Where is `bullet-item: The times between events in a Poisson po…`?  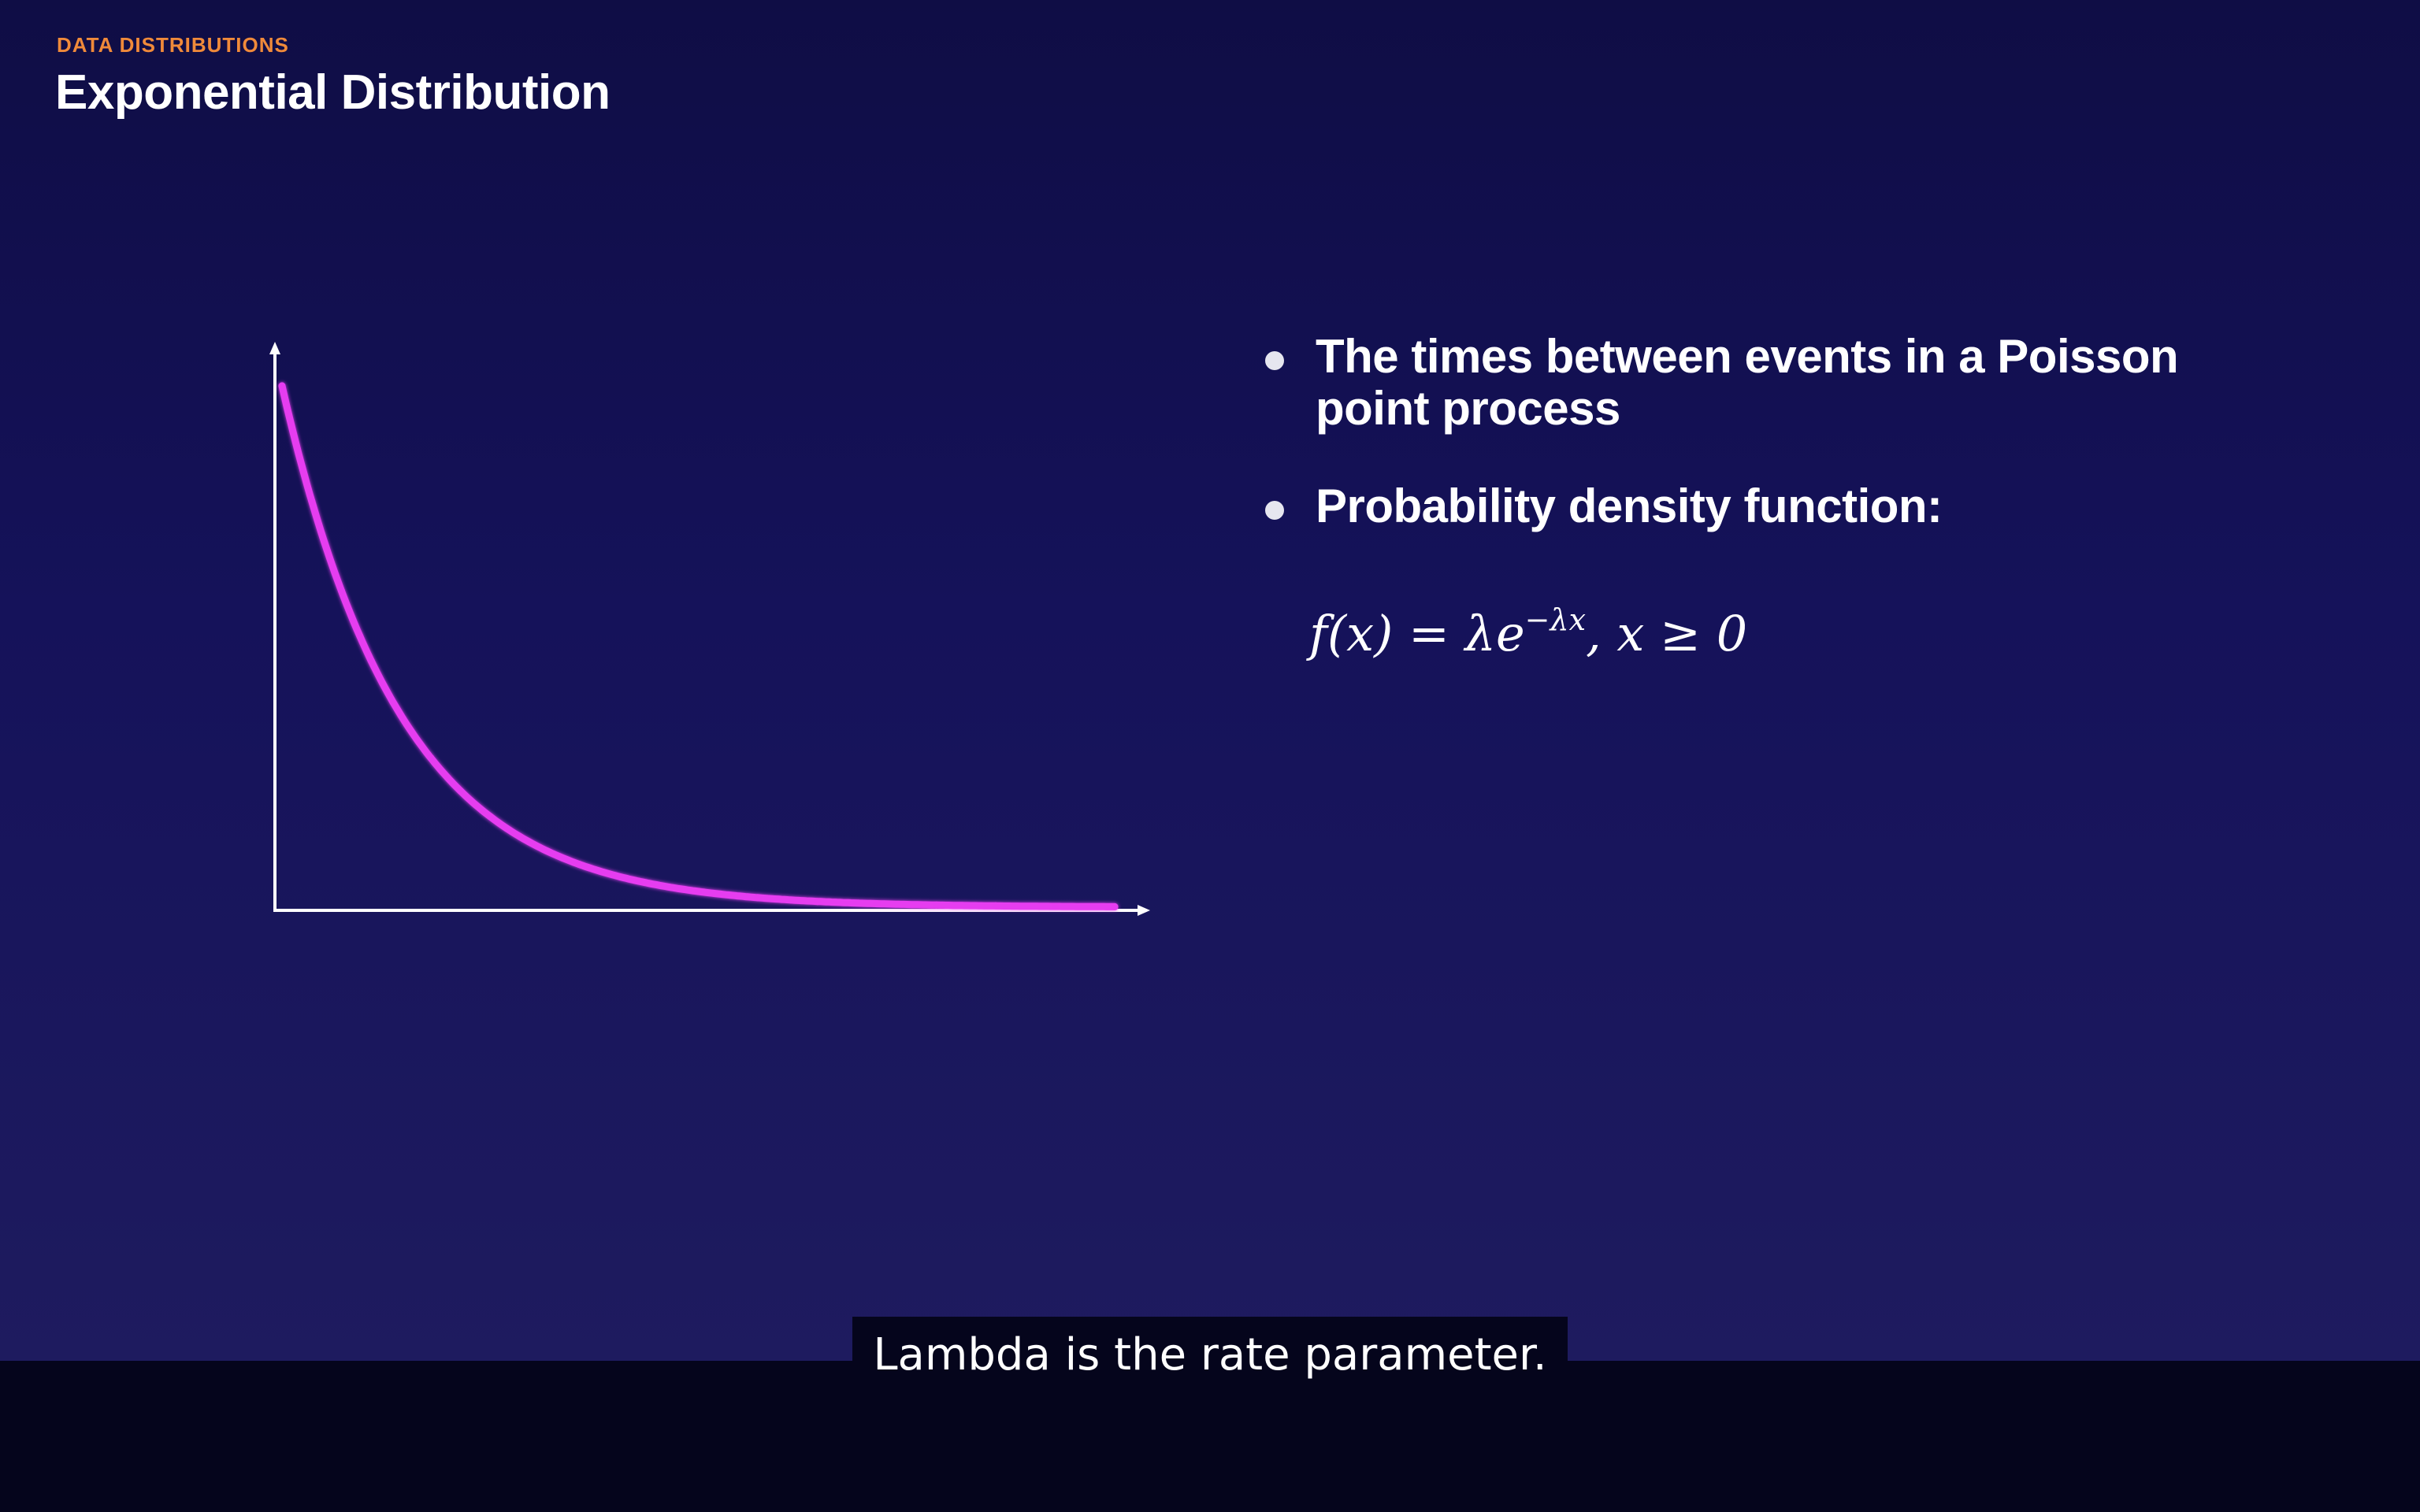
bullet-item: The times between events in a Poisson po… is located at coordinates (1788, 383).